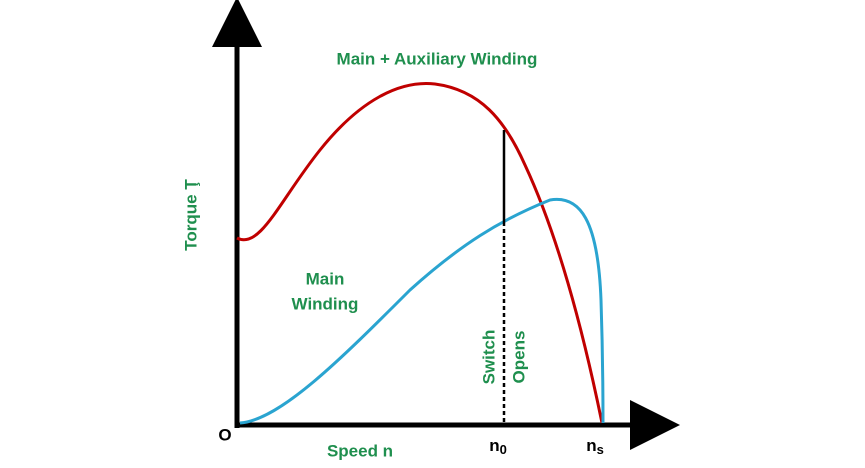  Describe the element at coordinates (190, 215) in the screenshot. I see `y-axis-label: Torque Ţ` at that location.